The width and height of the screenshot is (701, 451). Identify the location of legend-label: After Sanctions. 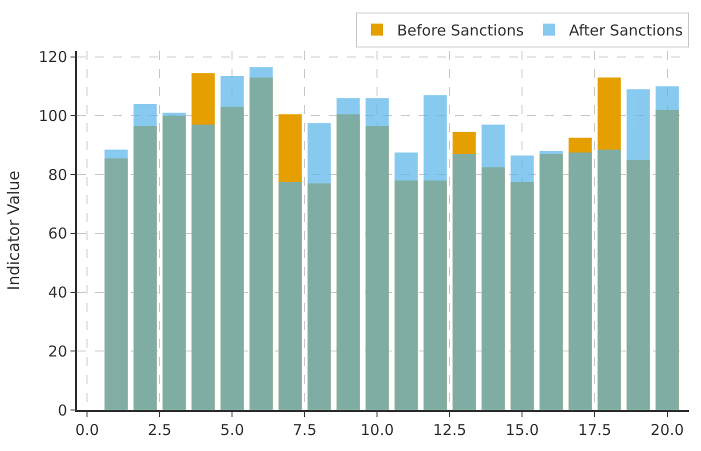
(626, 31).